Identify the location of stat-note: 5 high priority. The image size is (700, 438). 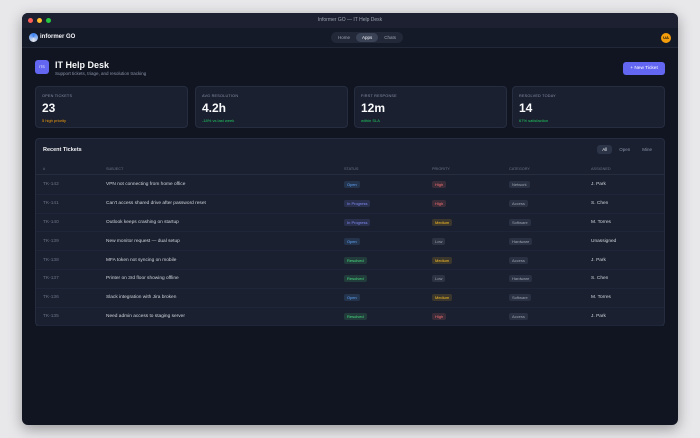
(54, 120).